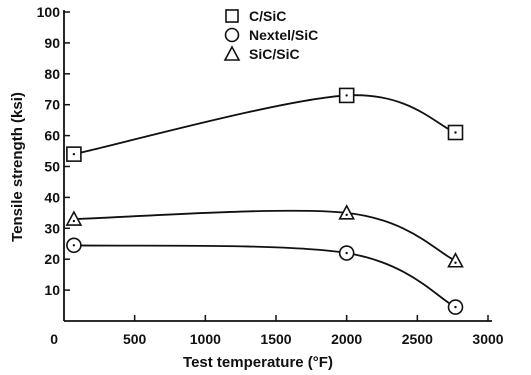 The width and height of the screenshot is (531, 375). Describe the element at coordinates (346, 339) in the screenshot. I see `x-tick-label: 2000` at that location.